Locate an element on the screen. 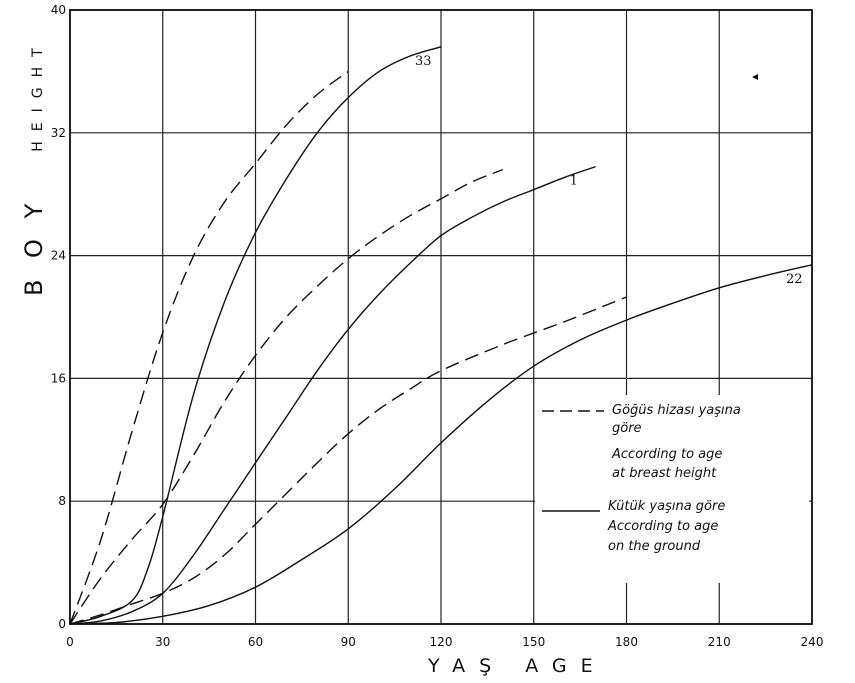 This screenshot has height=683, width=855. curve-label-33: 33 is located at coordinates (423, 61).